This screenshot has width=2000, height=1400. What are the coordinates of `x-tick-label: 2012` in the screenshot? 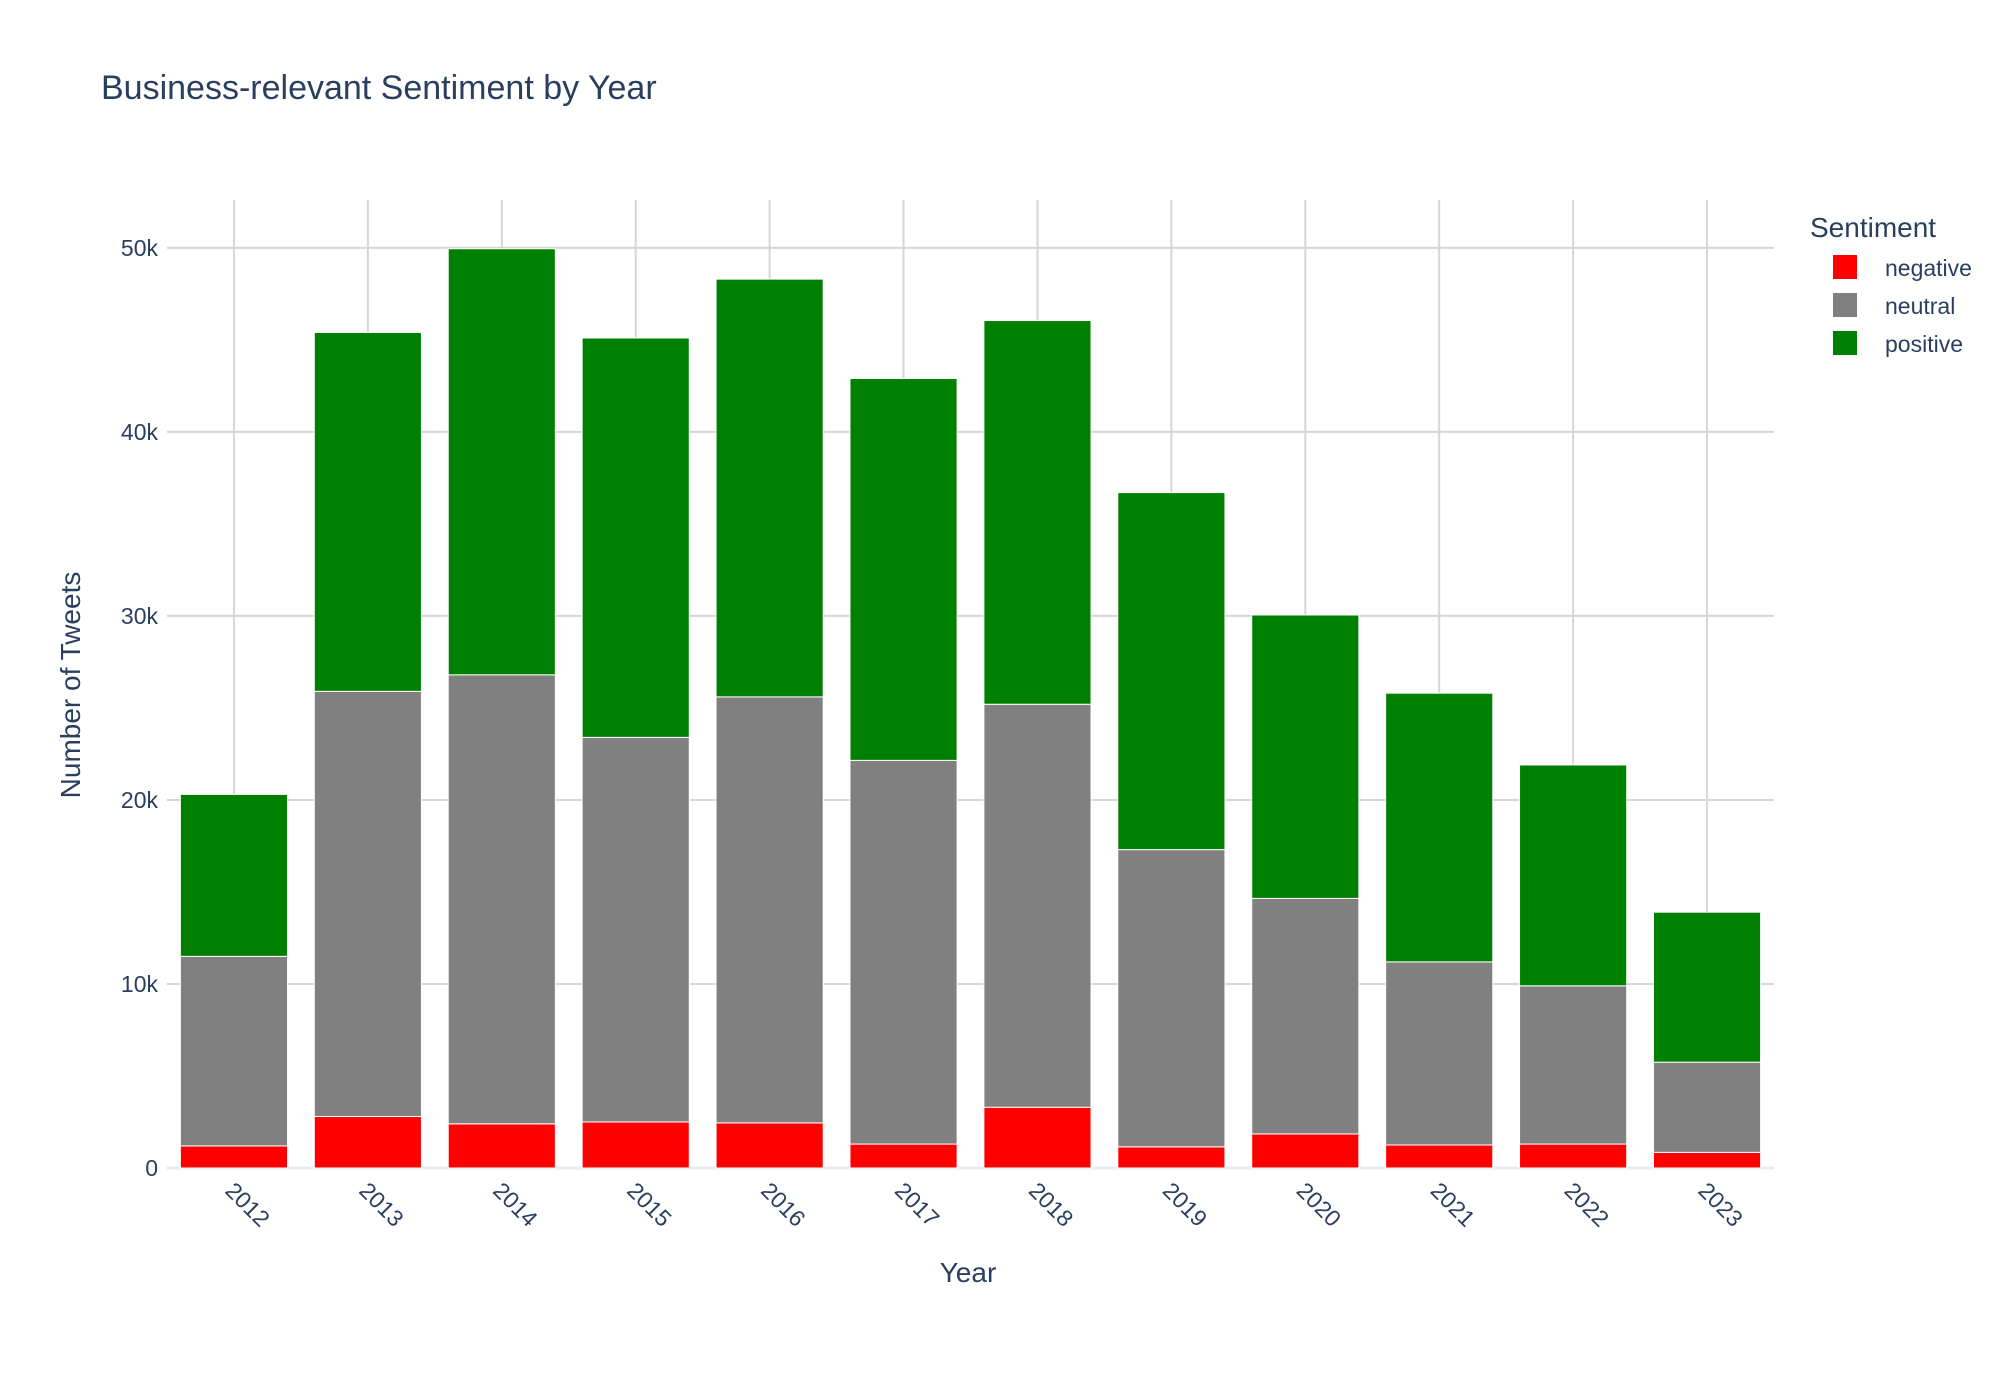 It's located at (247, 1204).